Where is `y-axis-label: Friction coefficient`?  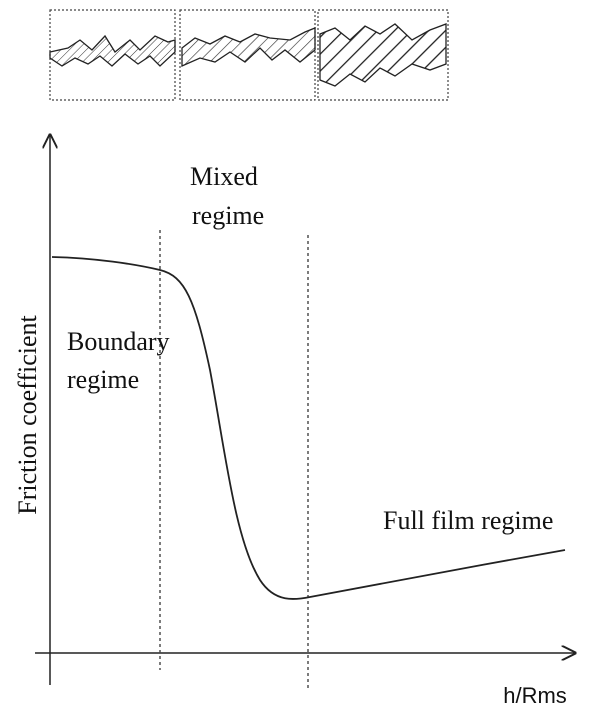
y-axis-label: Friction coefficient is located at coordinates (27, 414).